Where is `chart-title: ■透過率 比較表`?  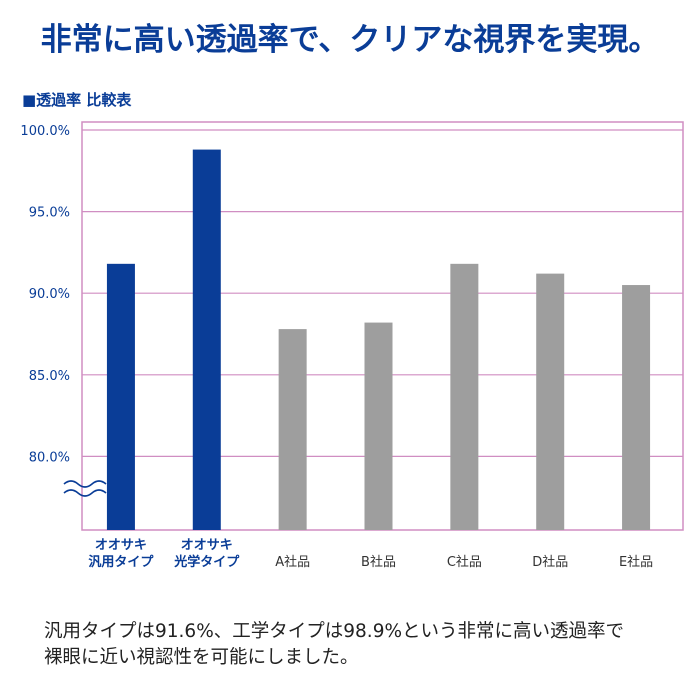 chart-title: ■透過率 比較表 is located at coordinates (76, 99).